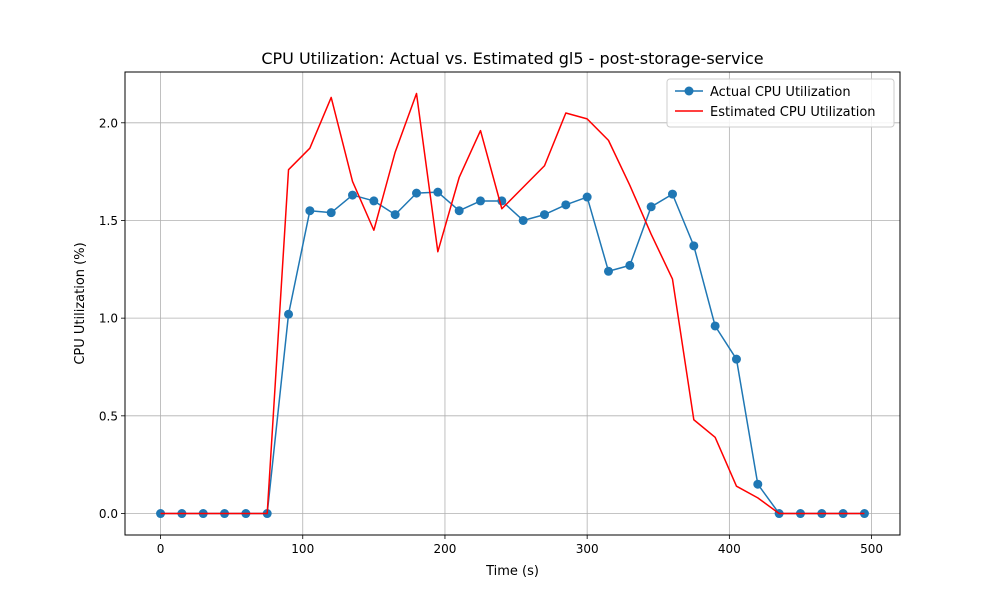  What do you see at coordinates (302, 549) in the screenshot?
I see `x-tick-label: 100` at bounding box center [302, 549].